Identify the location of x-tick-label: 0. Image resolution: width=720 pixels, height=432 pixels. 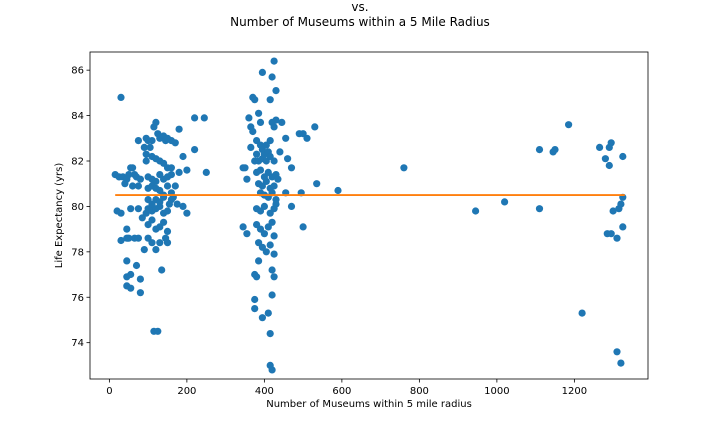
(109, 391).